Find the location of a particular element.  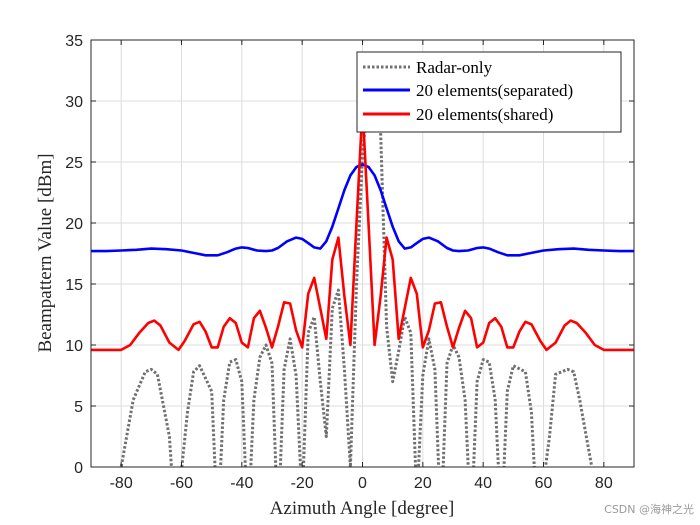

legend-label-radar-only: Radar-only is located at coordinates (454, 67).